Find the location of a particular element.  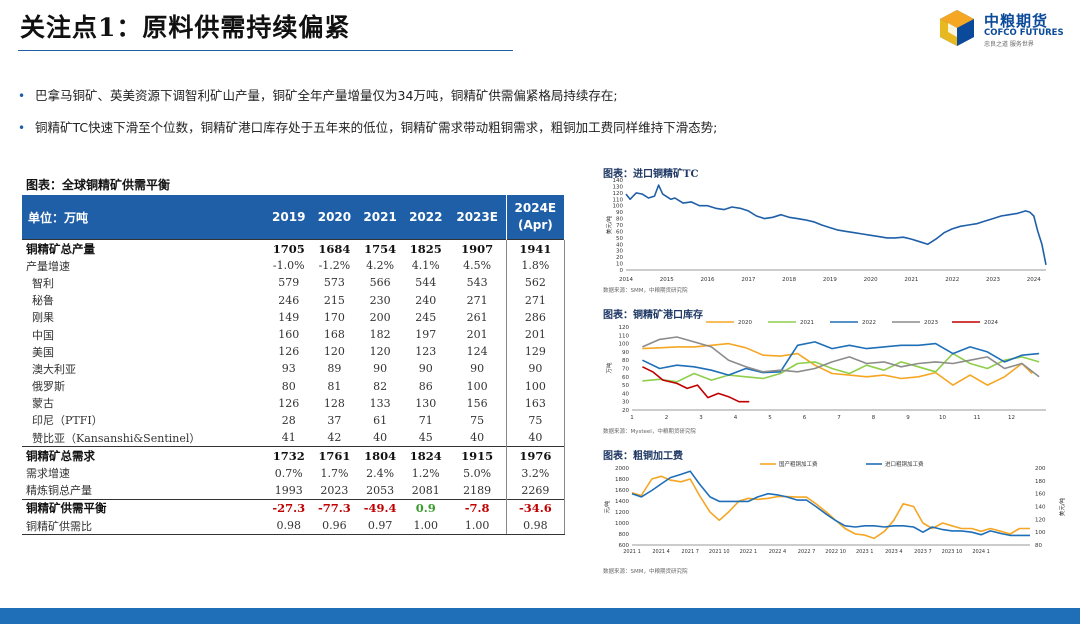

x-tick-label: 2021 is located at coordinates (911, 280).